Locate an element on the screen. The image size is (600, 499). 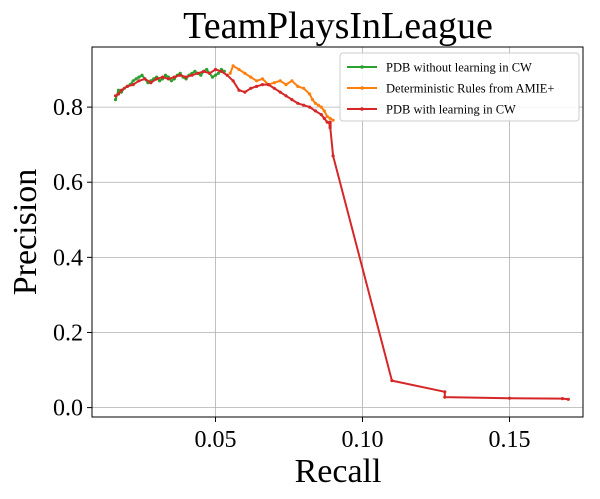
x-axis-label: Recall is located at coordinates (338, 471).